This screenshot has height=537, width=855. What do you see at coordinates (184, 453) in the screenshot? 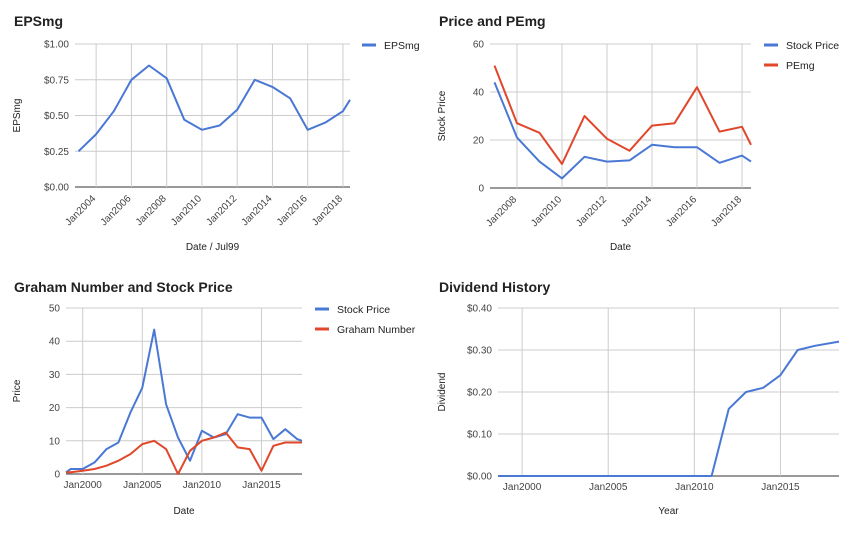
I see `series-line-graham-number` at bounding box center [184, 453].